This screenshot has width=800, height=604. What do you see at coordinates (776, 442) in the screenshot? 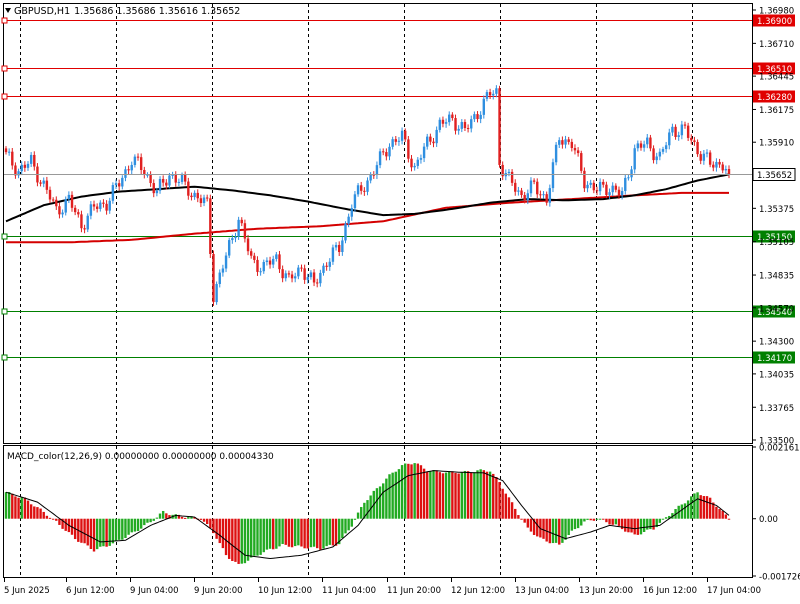
I see `price-tick-label: 1.33500` at bounding box center [776, 442].